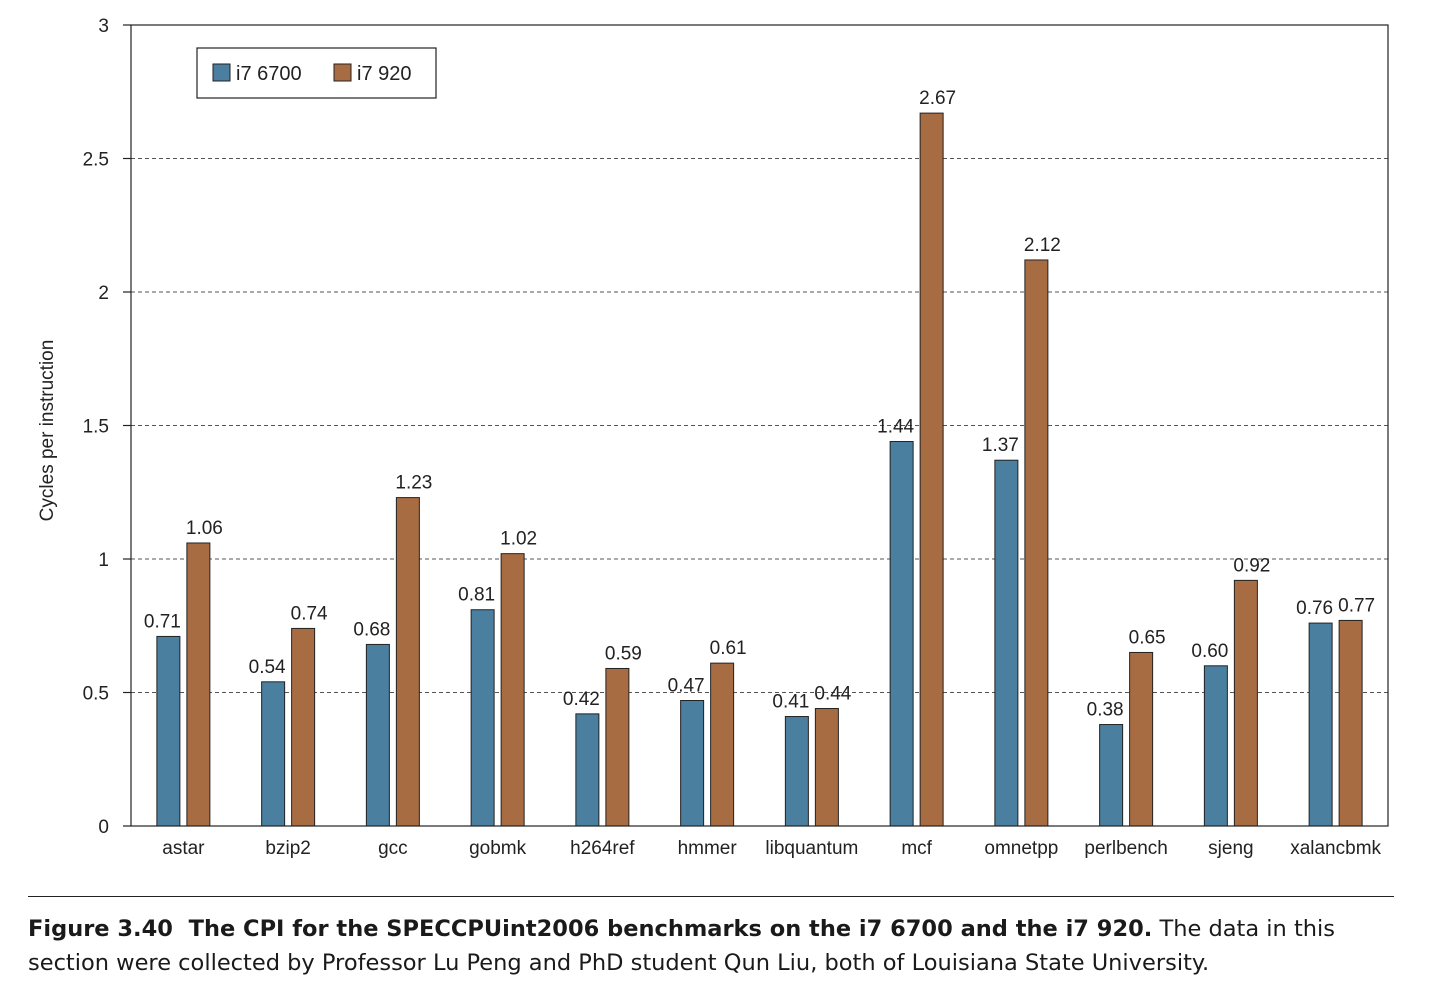 This screenshot has width=1432, height=988. What do you see at coordinates (103, 293) in the screenshot?
I see `y-tick-label: 2` at bounding box center [103, 293].